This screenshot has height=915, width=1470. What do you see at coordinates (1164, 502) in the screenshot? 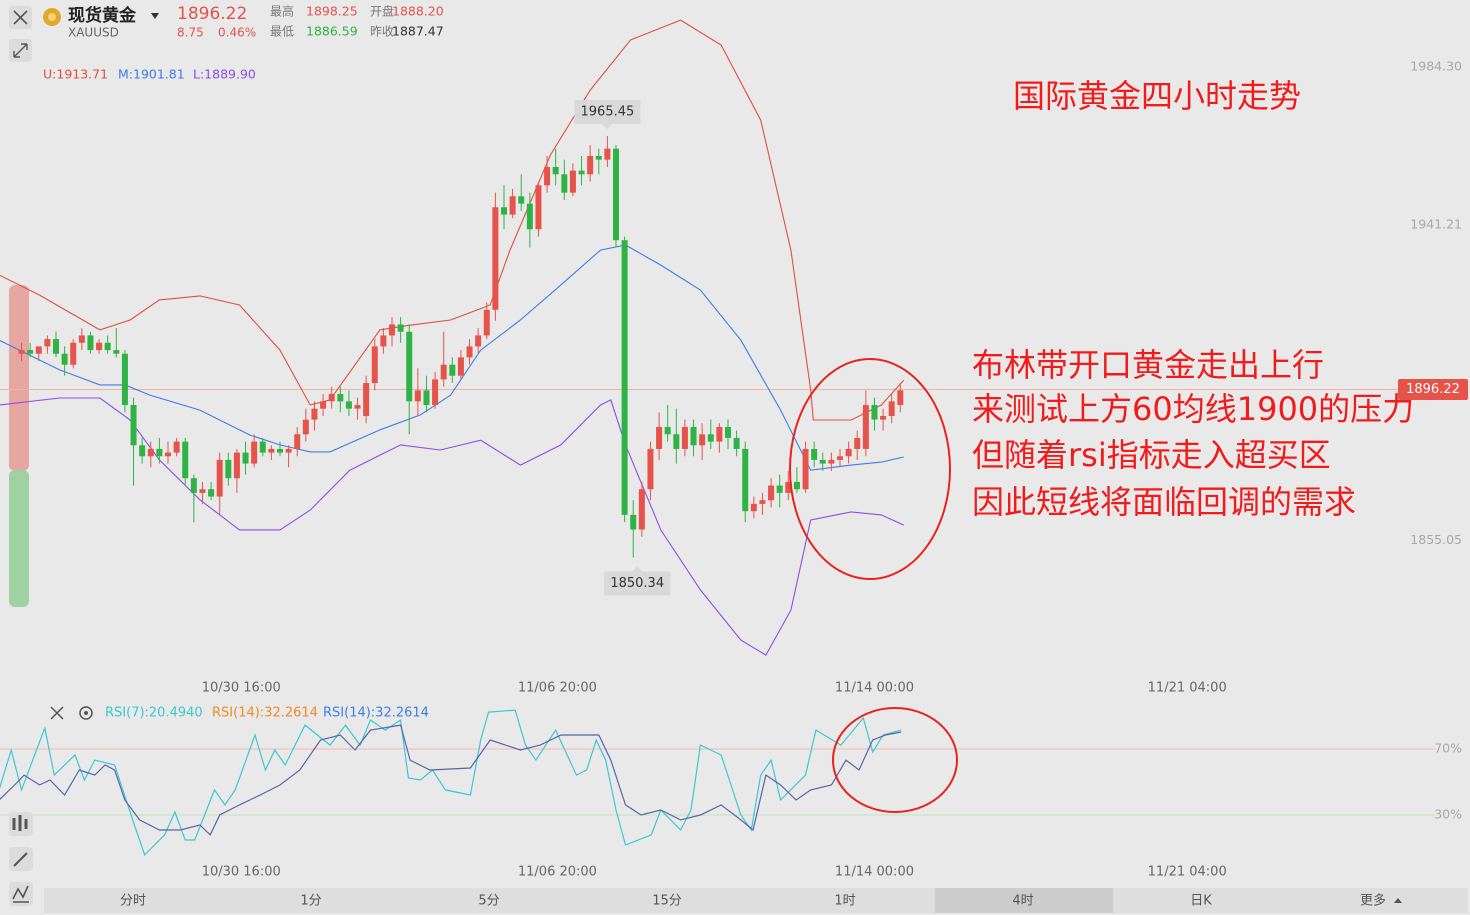
I see `annotation-line: 因此短线将面临回调的需求` at bounding box center [1164, 502].